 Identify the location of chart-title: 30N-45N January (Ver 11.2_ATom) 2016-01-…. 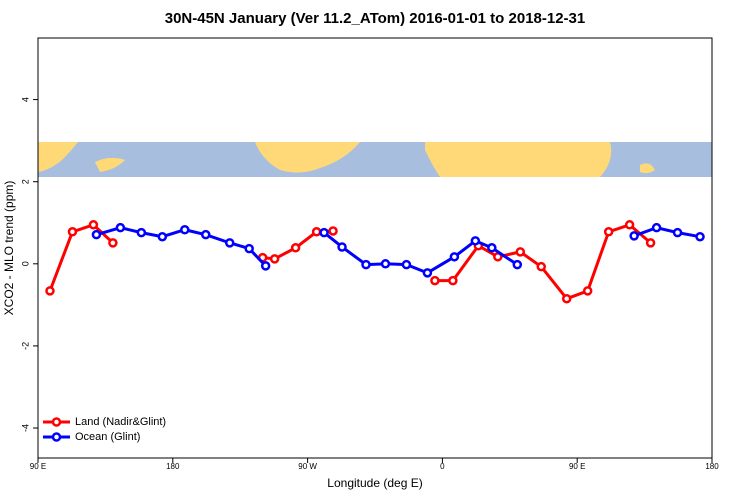
(375, 18).